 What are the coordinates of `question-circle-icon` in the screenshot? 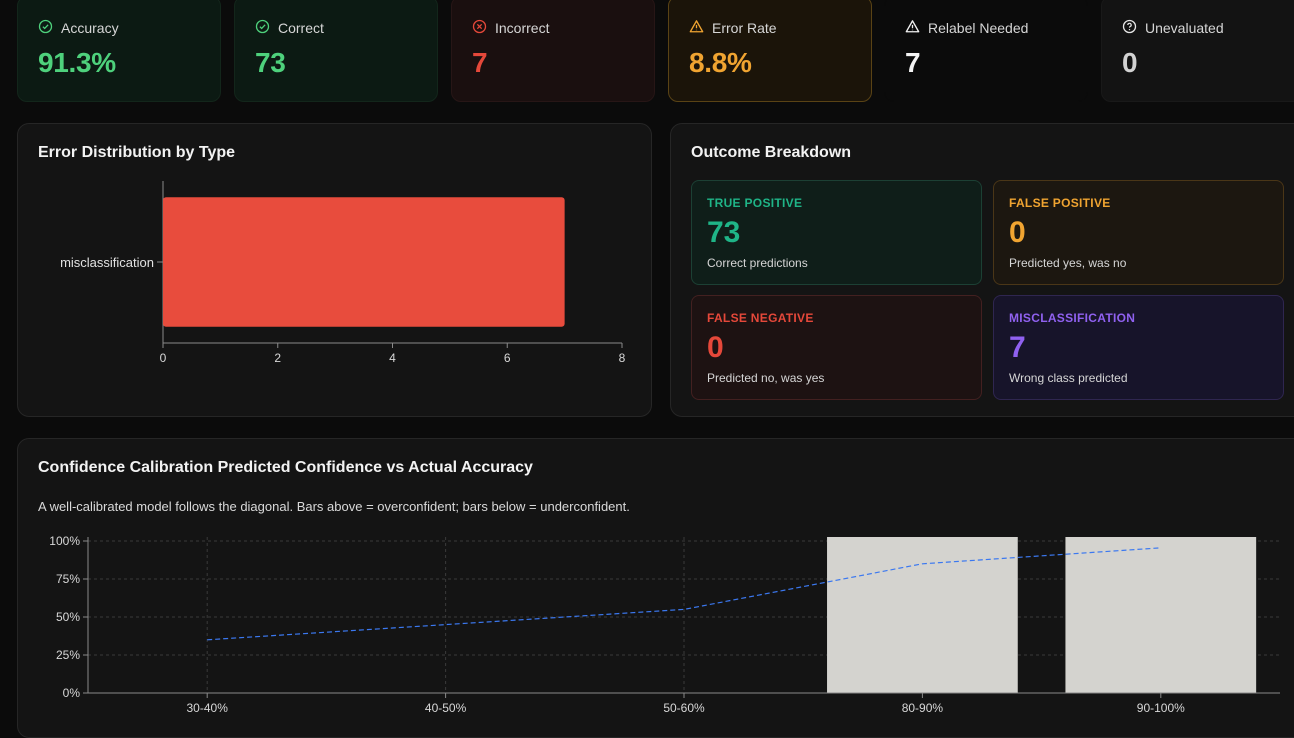 It's located at (1129, 28).